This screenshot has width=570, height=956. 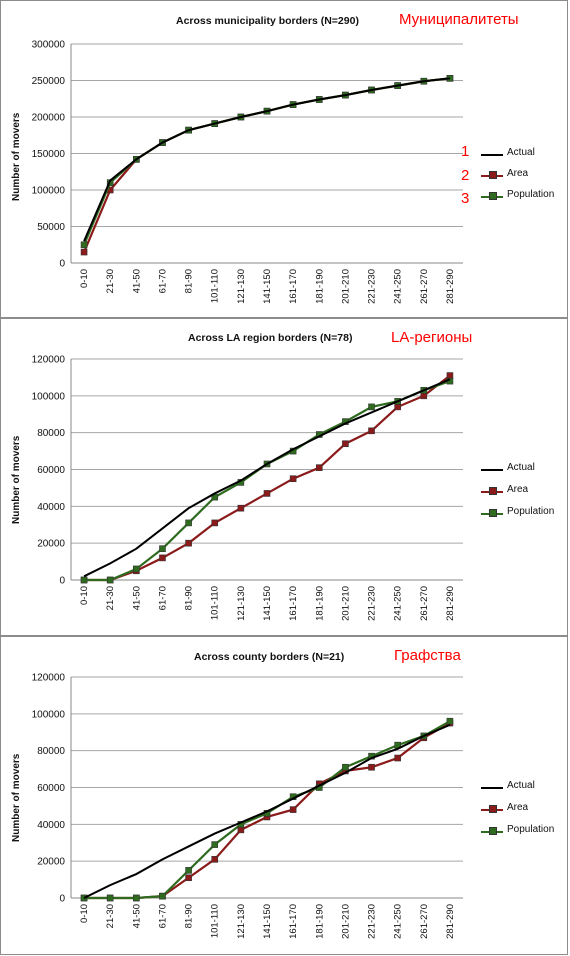 I want to click on y-tick-label: 100000, so click(x=49, y=396).